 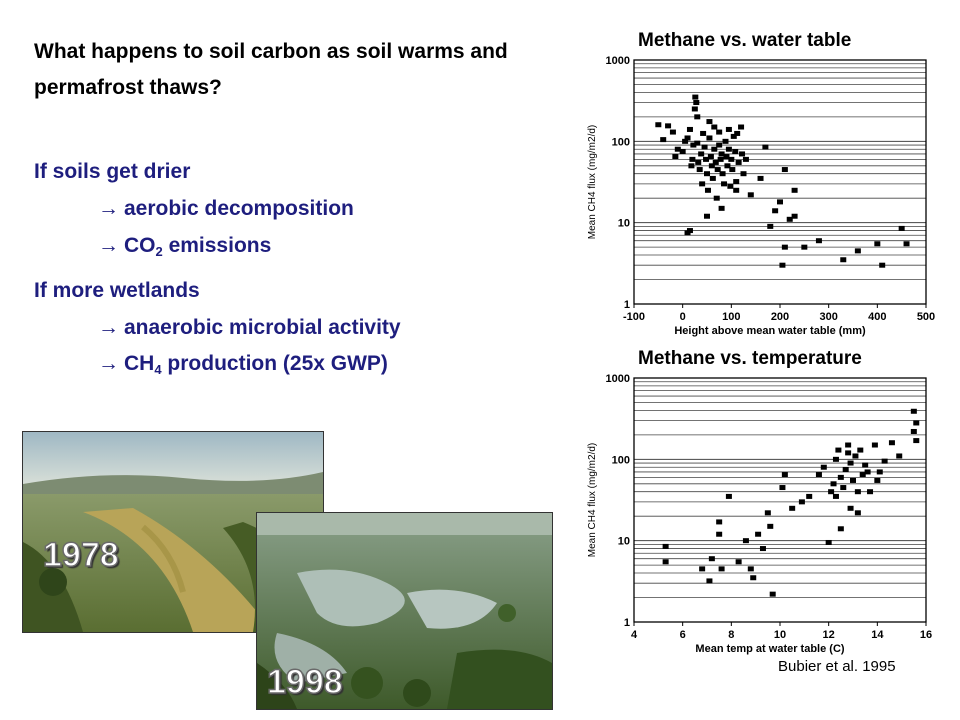 What do you see at coordinates (117, 290) in the screenshot?
I see `bullet-wetter: If more wetlands` at bounding box center [117, 290].